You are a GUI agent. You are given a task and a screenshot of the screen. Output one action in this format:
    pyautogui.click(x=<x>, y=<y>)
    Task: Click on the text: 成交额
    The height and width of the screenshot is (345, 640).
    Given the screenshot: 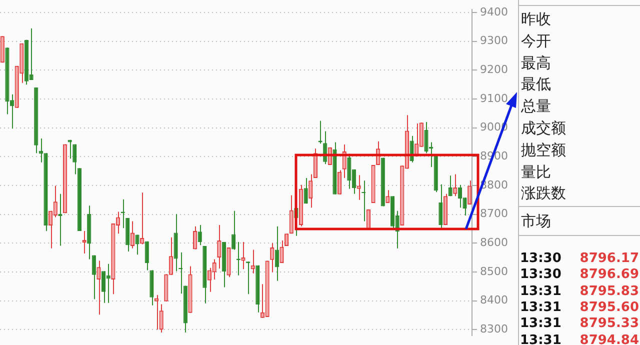 What is the action you would take?
    pyautogui.click(x=543, y=128)
    